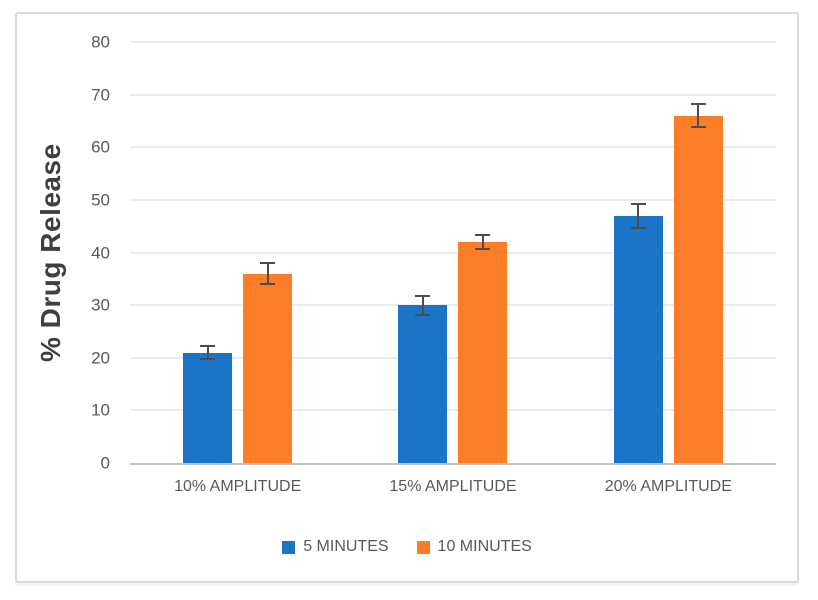  I want to click on bar-fill-10-minutes-20-amplitude, so click(698, 289).